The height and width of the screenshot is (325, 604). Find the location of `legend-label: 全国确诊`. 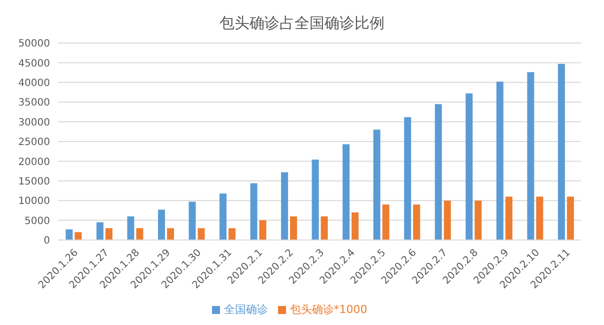

legend-label: 全国确诊 is located at coordinates (246, 309).